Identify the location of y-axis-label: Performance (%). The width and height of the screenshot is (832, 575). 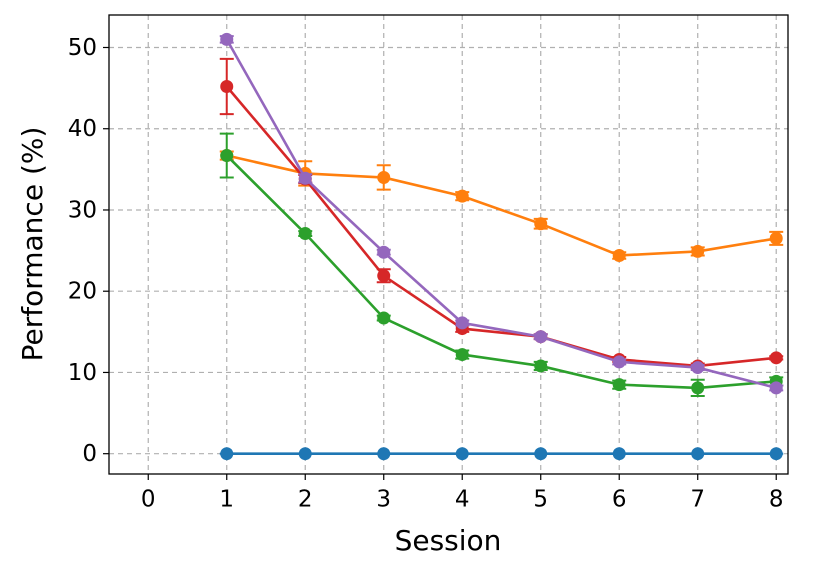
(32, 244).